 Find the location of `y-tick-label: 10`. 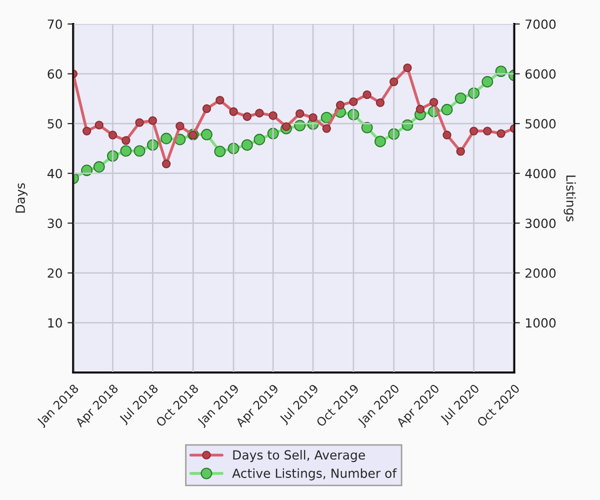

y-tick-label: 10 is located at coordinates (55, 323).